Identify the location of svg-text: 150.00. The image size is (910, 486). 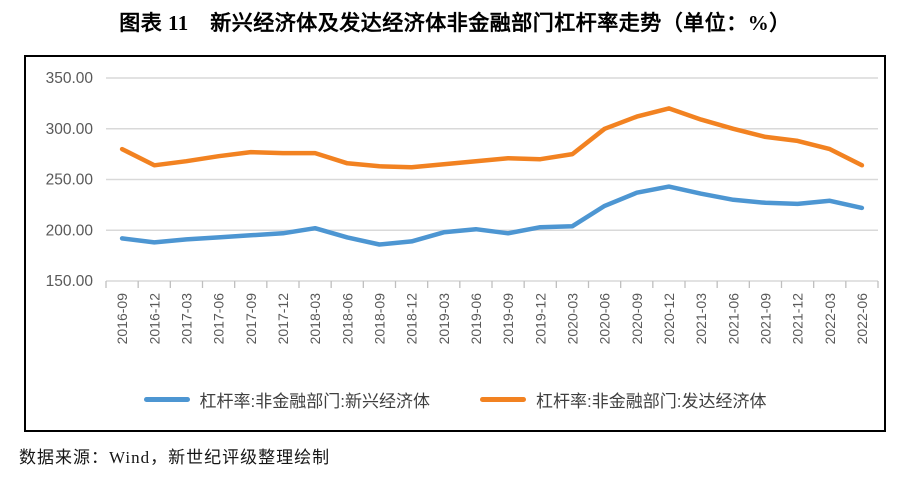
(70, 281).